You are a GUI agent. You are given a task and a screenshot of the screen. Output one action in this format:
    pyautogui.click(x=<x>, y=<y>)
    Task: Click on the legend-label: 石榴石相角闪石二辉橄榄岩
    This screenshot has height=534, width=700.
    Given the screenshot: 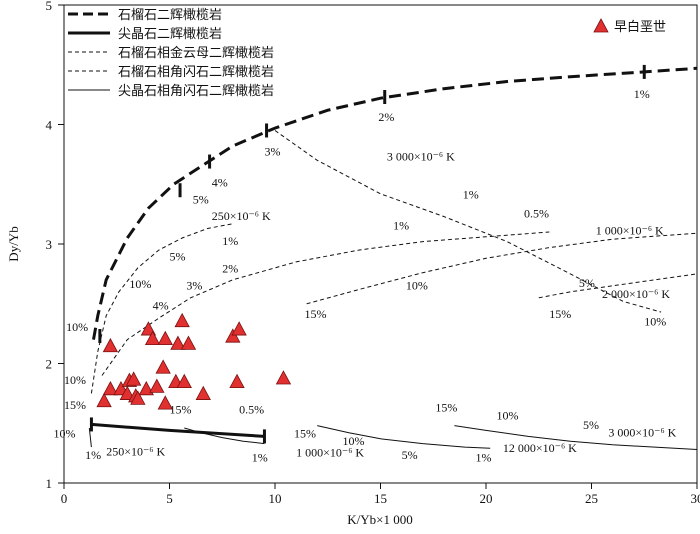 What is the action you would take?
    pyautogui.click(x=196, y=71)
    